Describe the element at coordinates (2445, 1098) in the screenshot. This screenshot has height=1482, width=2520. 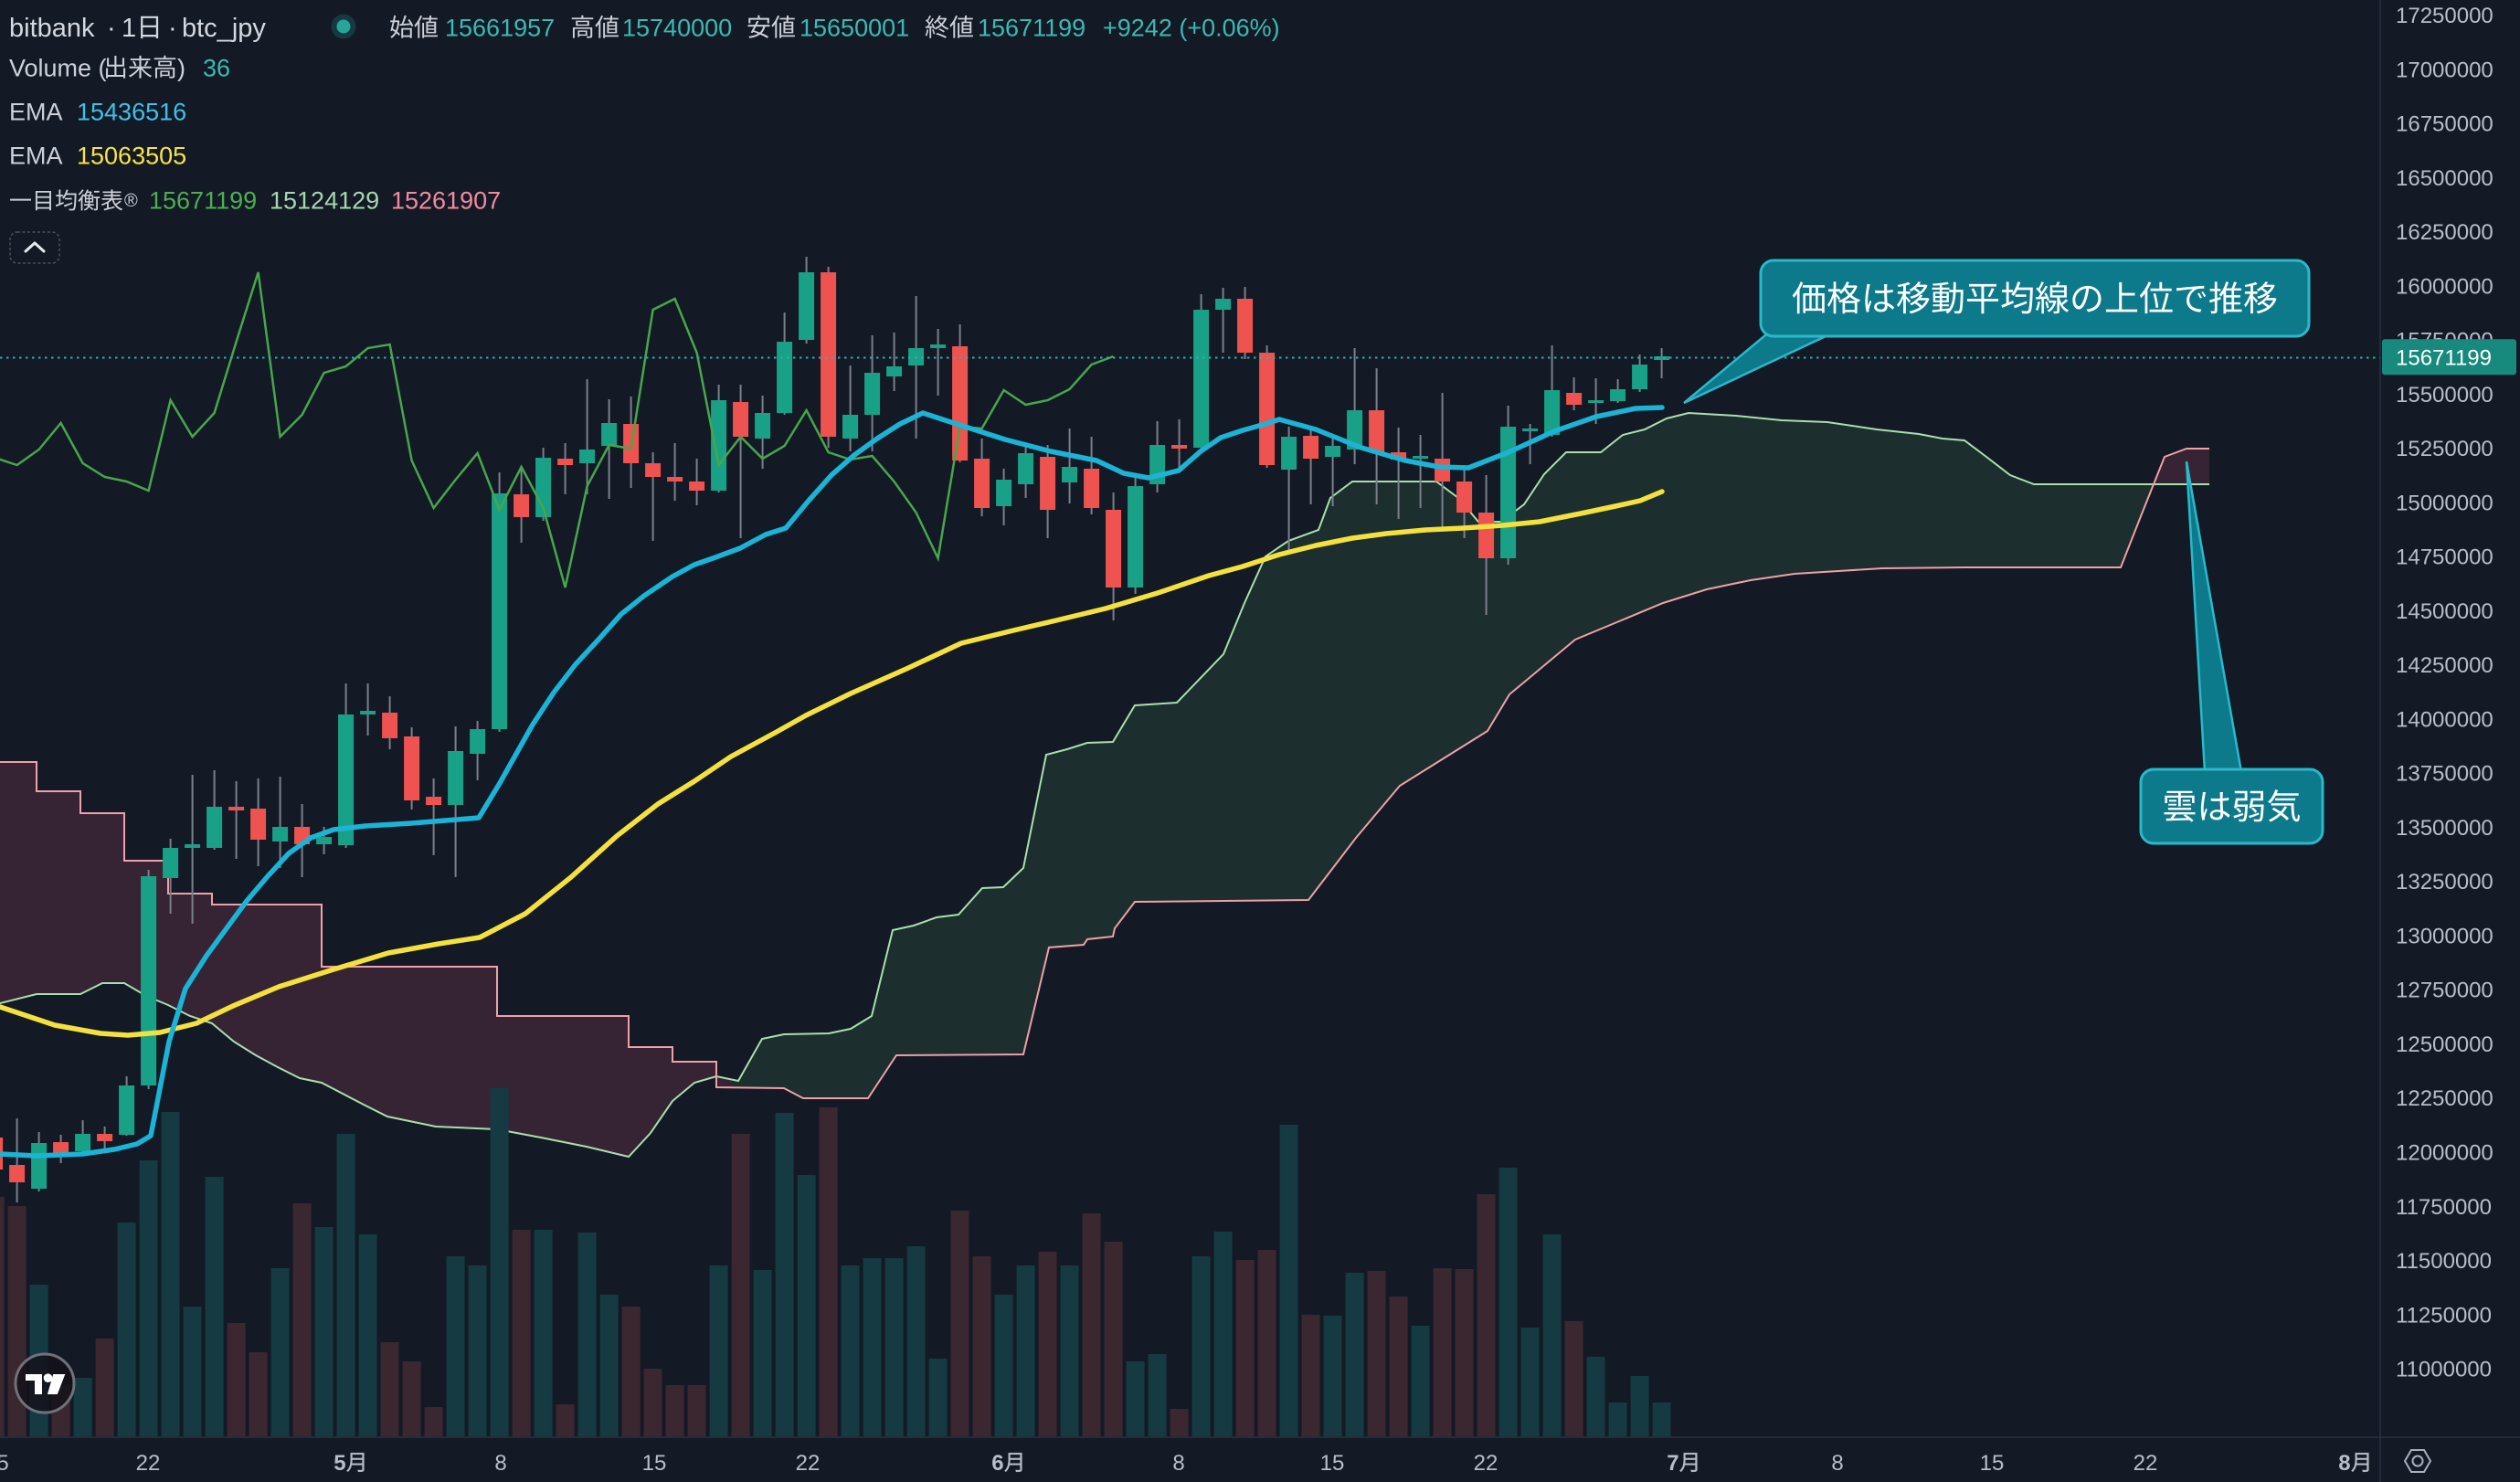
I see `svg-text: 12250000` at that location.